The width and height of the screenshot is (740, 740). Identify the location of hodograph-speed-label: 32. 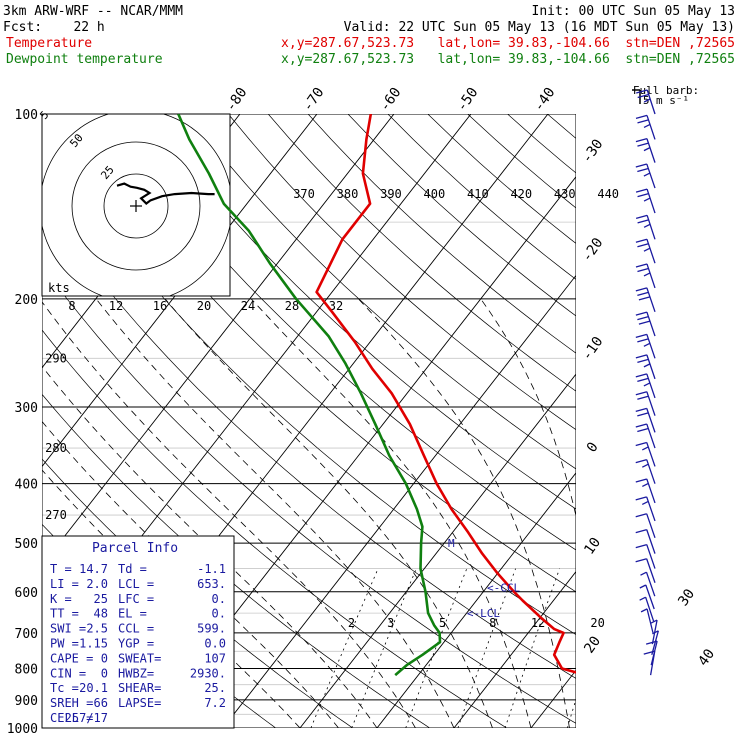
(336, 306).